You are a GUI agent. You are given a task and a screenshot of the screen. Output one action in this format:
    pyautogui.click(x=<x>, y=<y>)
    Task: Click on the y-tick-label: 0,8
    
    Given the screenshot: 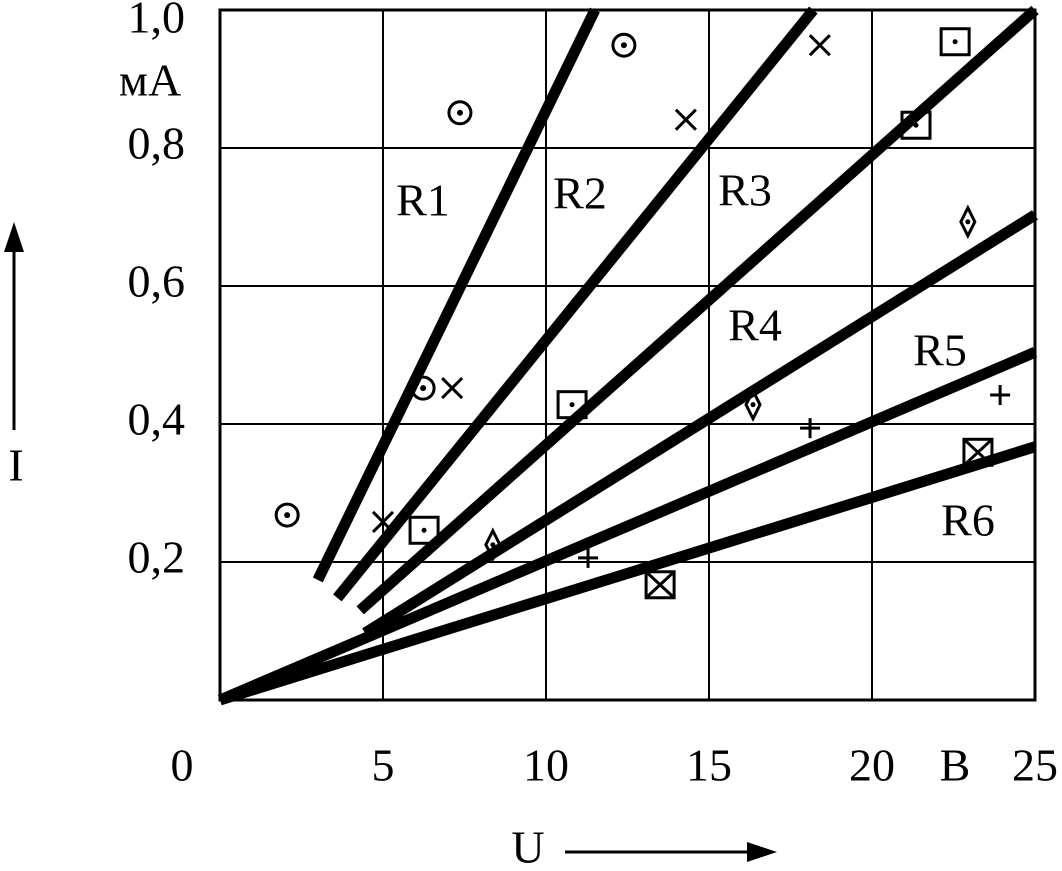 What is the action you would take?
    pyautogui.click(x=157, y=143)
    